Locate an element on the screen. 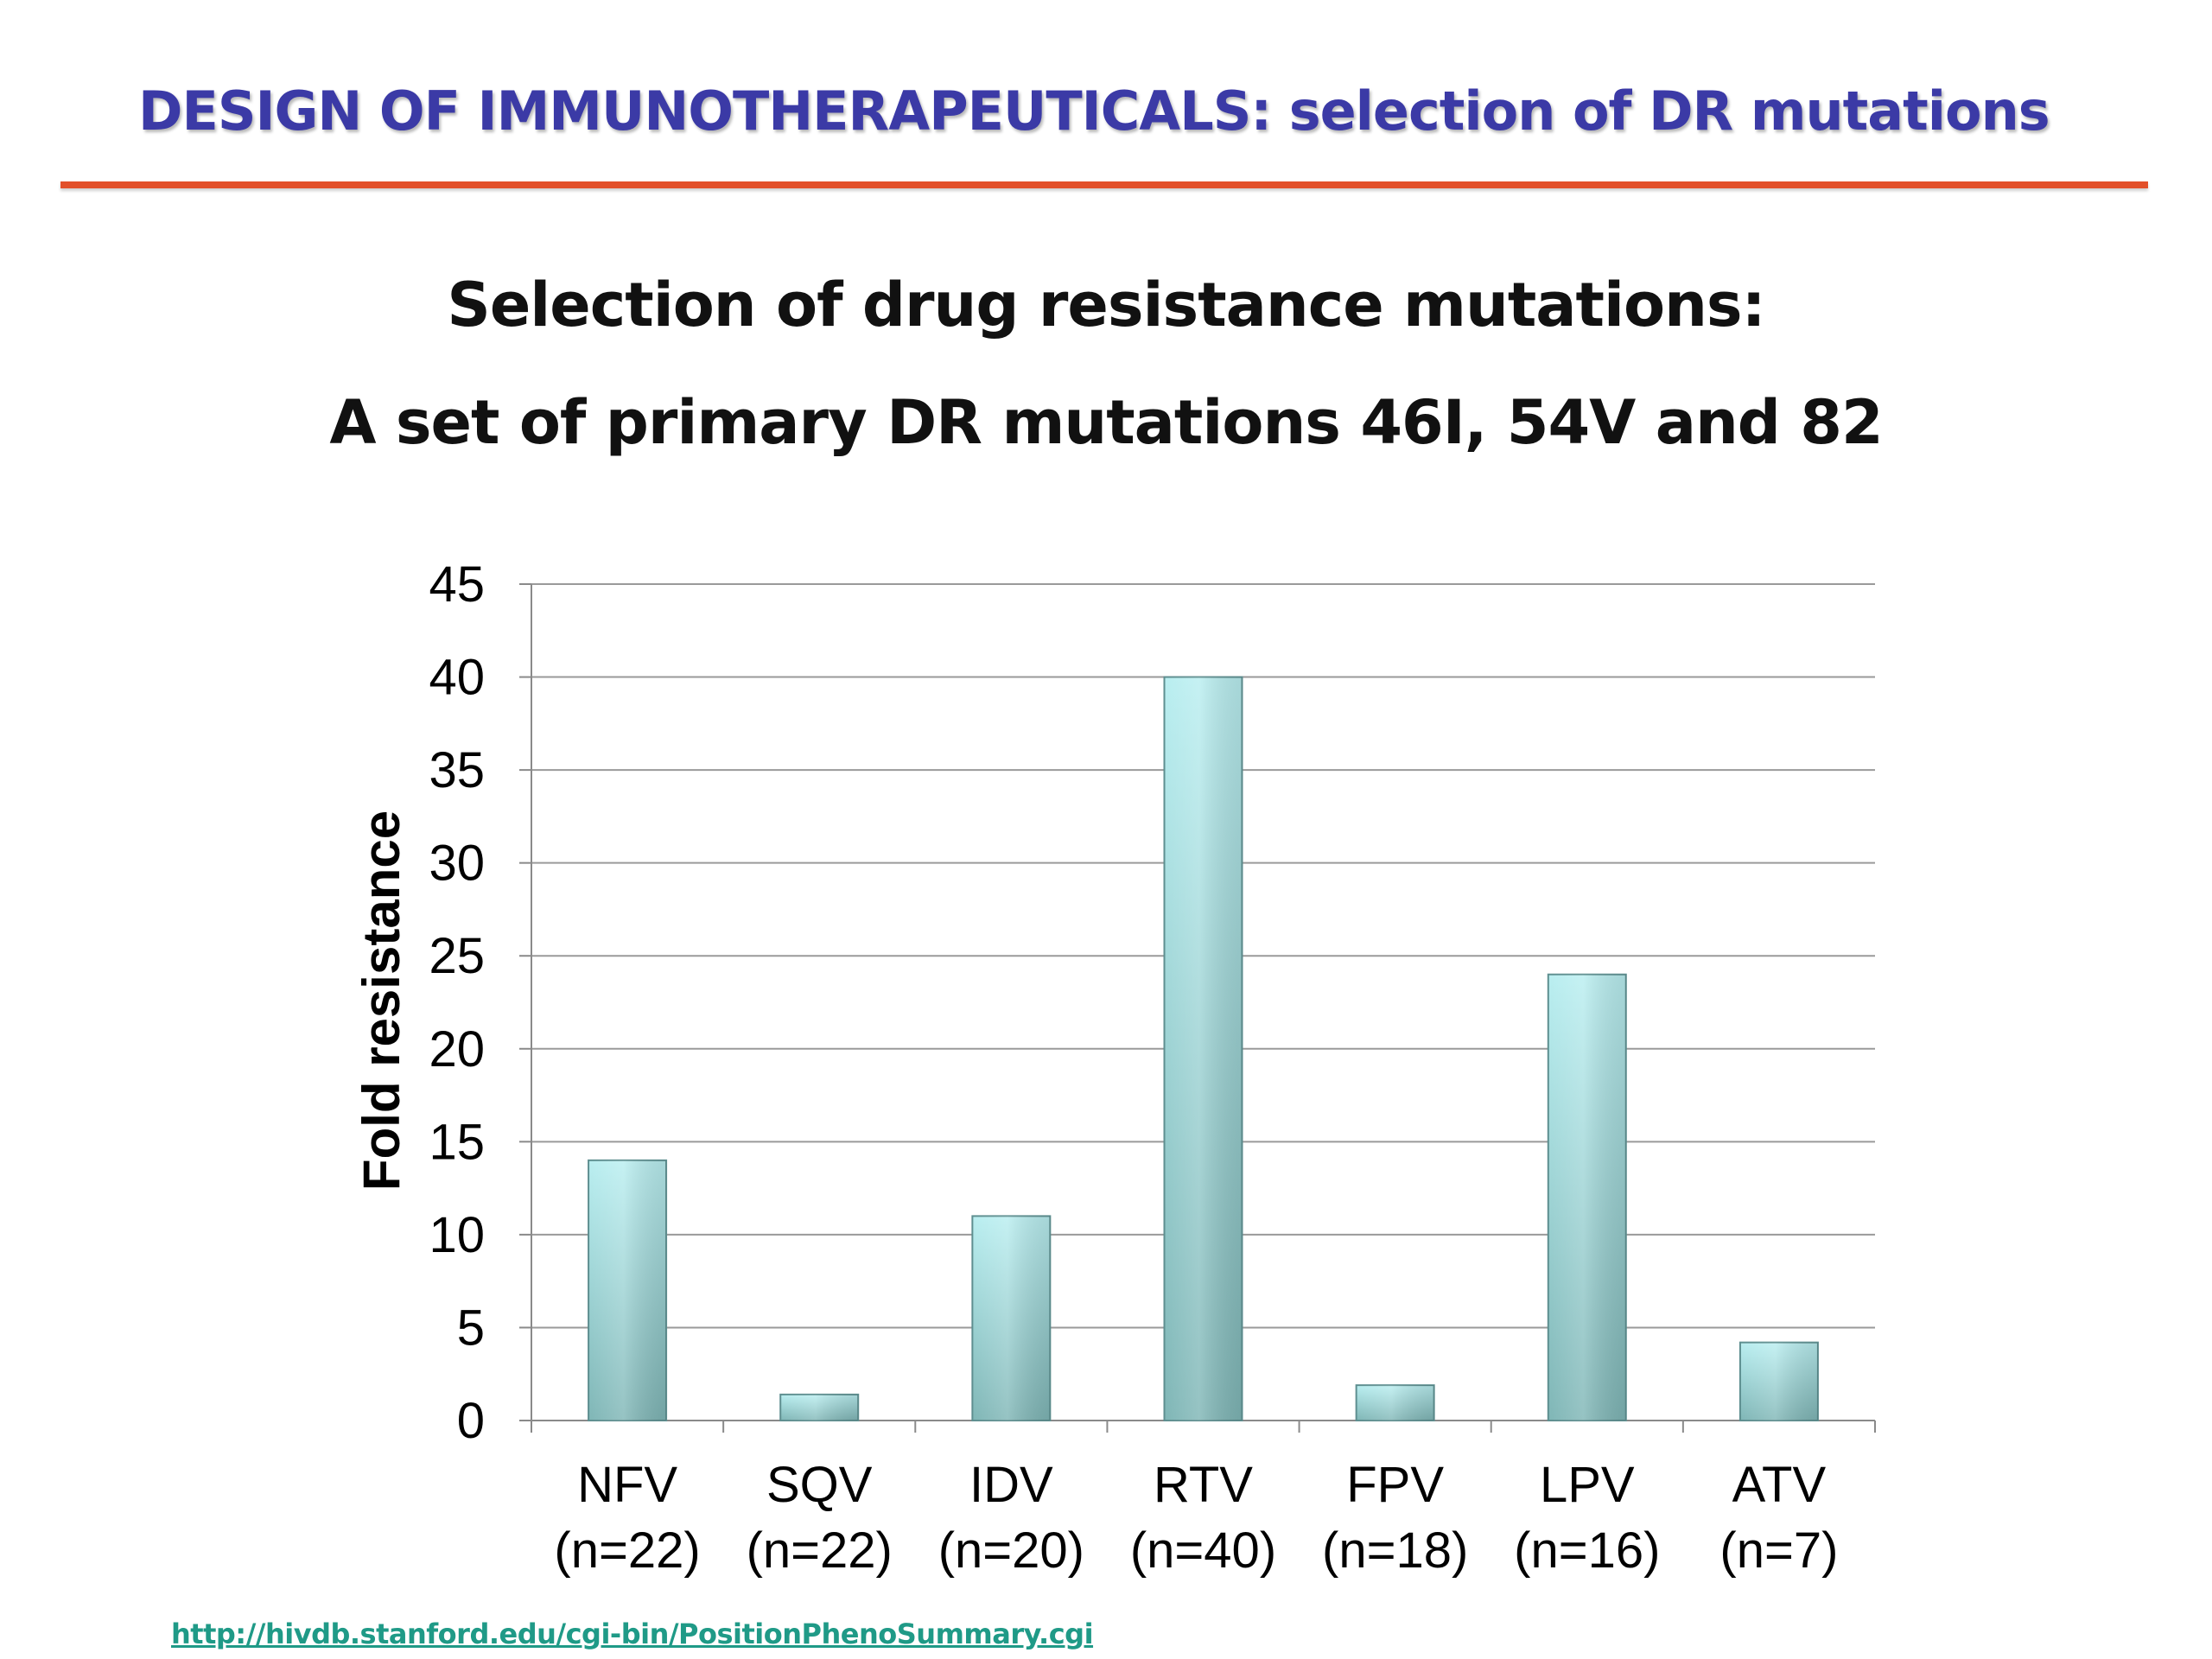 The height and width of the screenshot is (1659, 2212). y-tick-labels: 0 5 10 15 20 25 30 35 40 45 is located at coordinates (480, 1002).